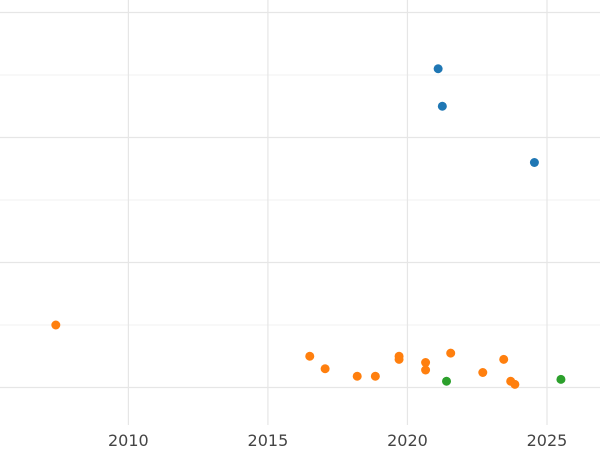 Image resolution: width=600 pixels, height=450 pixels. I want to click on x-tick-label: 2025, so click(547, 440).